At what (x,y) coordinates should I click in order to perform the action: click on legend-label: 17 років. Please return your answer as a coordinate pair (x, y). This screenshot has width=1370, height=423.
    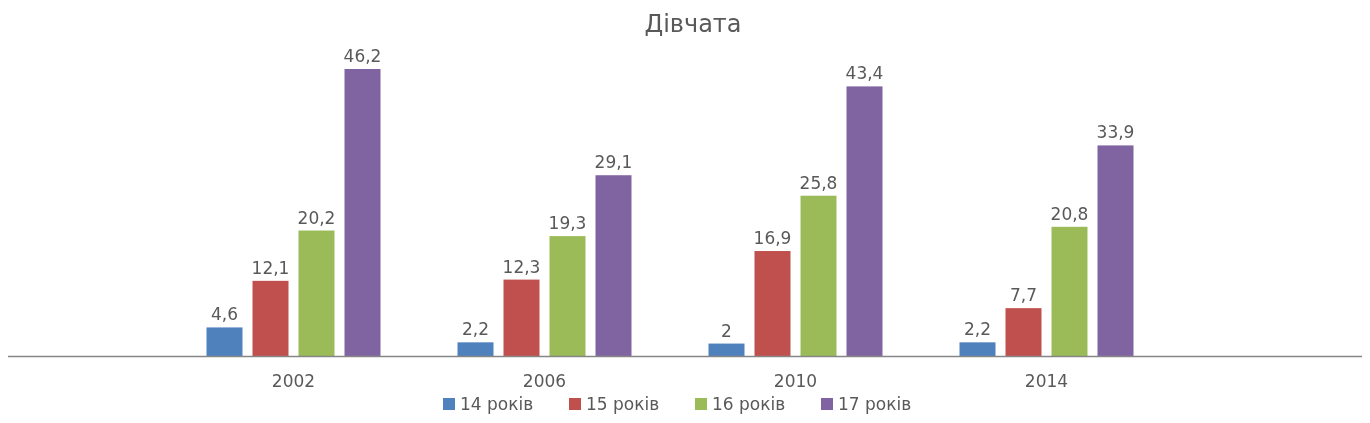
    Looking at the image, I should click on (875, 404).